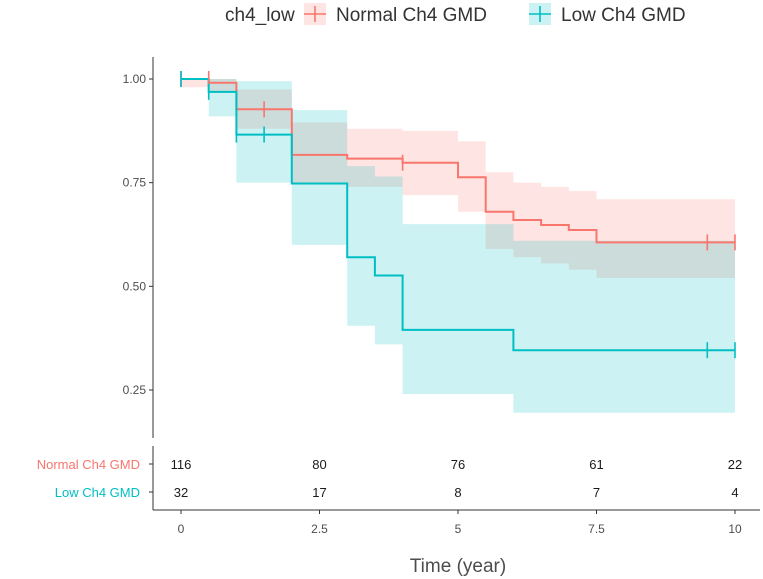  What do you see at coordinates (458, 529) in the screenshot?
I see `x-tick-label-2: 5` at bounding box center [458, 529].